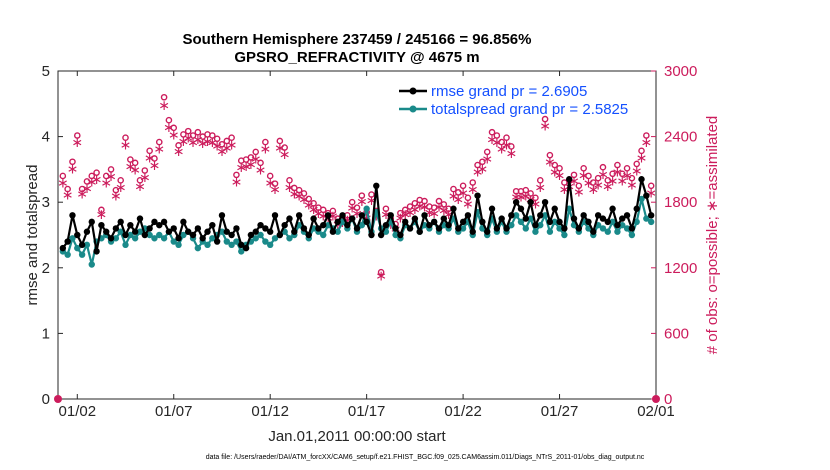  Describe the element at coordinates (680, 202) in the screenshot. I see `y-right-tick-label: 1800` at that location.